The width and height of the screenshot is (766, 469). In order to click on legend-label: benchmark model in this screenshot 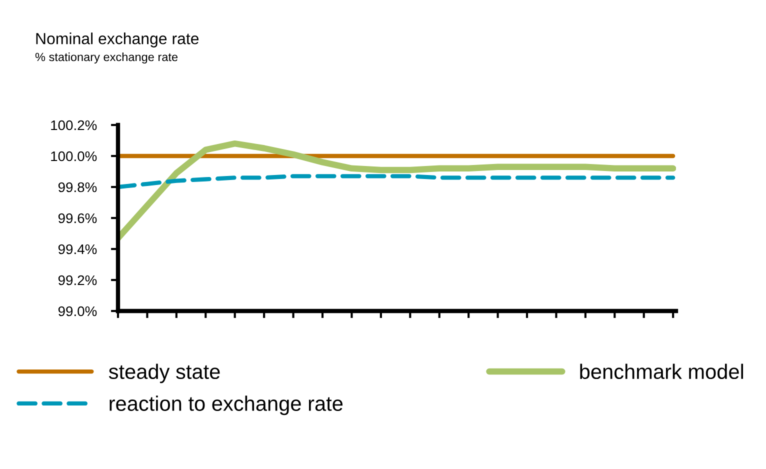, I will do `click(662, 372)`.